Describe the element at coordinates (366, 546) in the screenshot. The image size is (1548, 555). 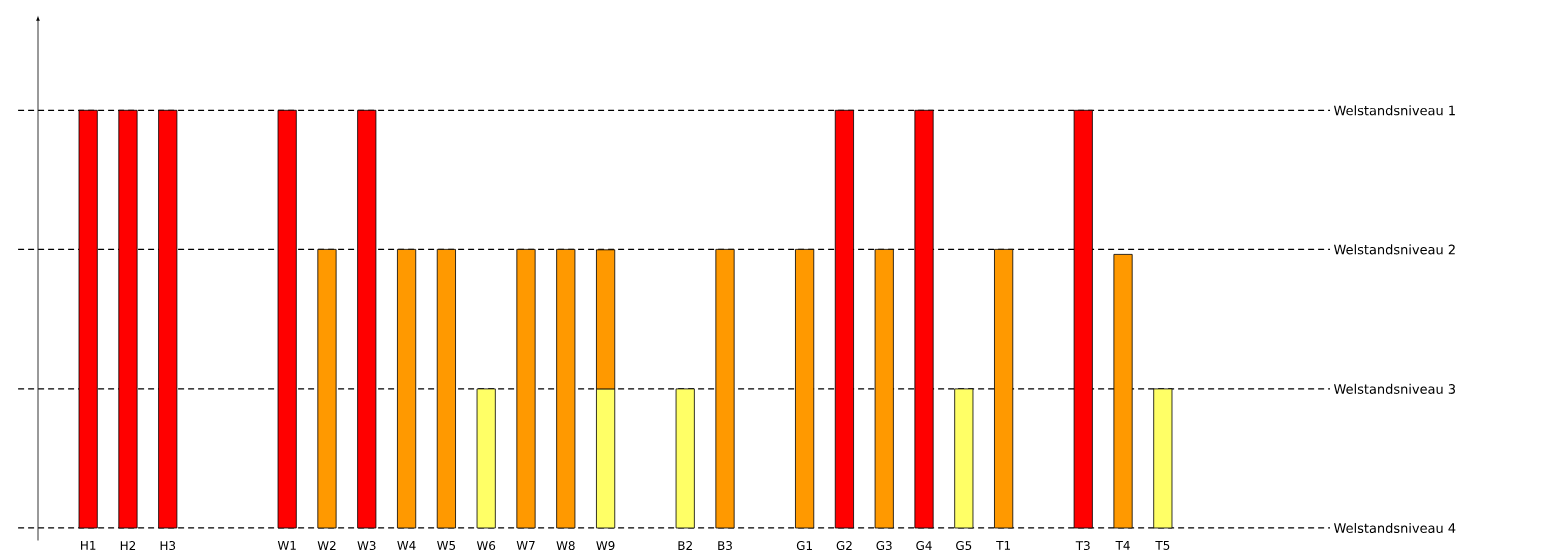
I see `x-tick-label: W3` at that location.